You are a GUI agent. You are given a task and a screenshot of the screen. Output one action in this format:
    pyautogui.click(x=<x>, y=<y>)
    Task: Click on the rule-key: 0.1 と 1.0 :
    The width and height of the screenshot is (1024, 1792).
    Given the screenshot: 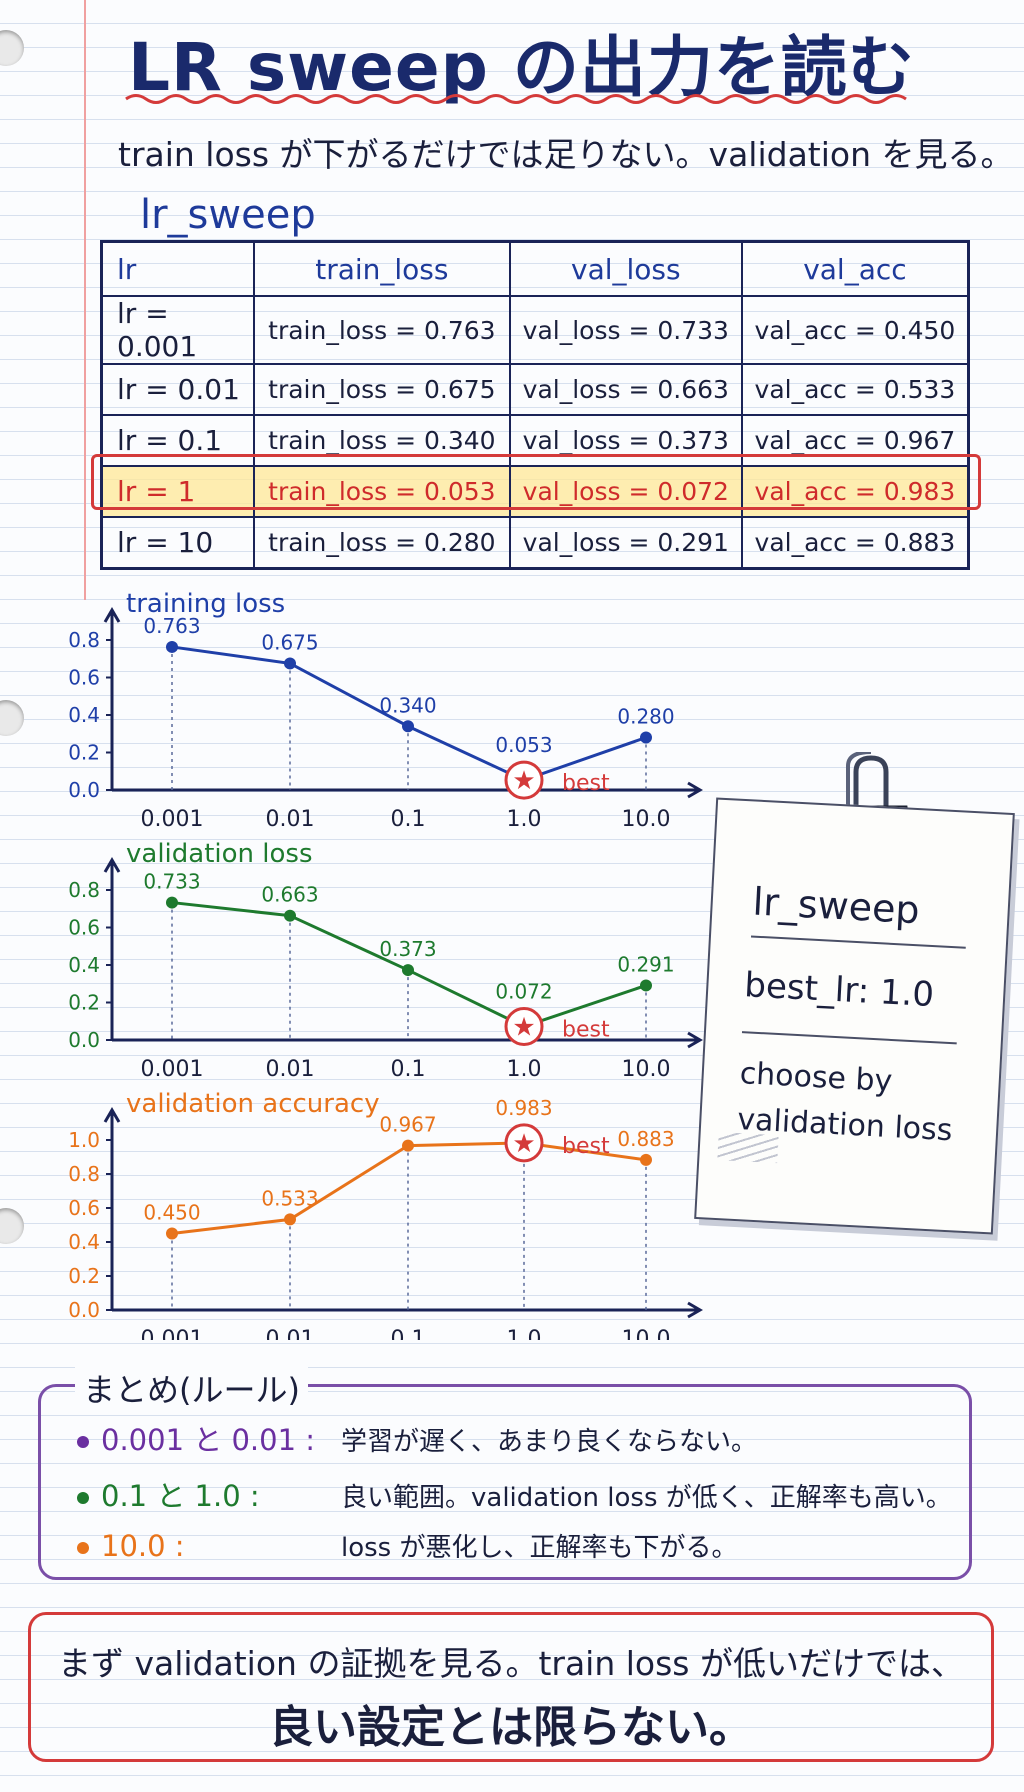 What is the action you would take?
    pyautogui.click(x=180, y=1496)
    